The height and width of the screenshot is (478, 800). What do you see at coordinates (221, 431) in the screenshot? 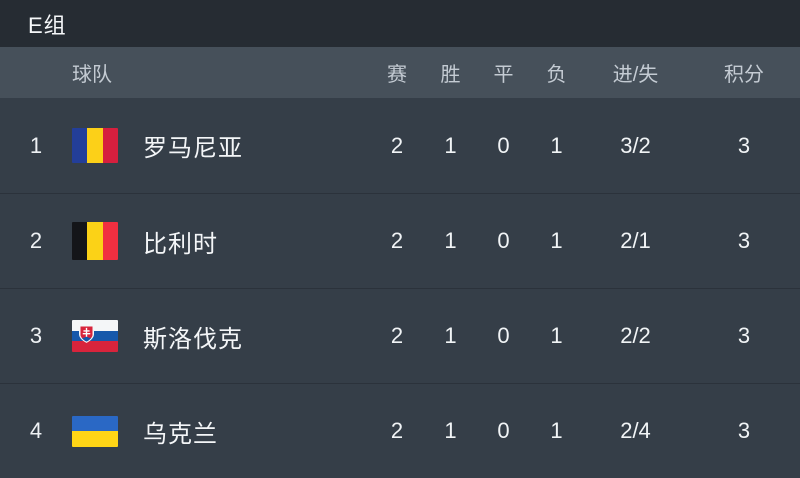
I see `team-cell: 乌克兰` at bounding box center [221, 431].